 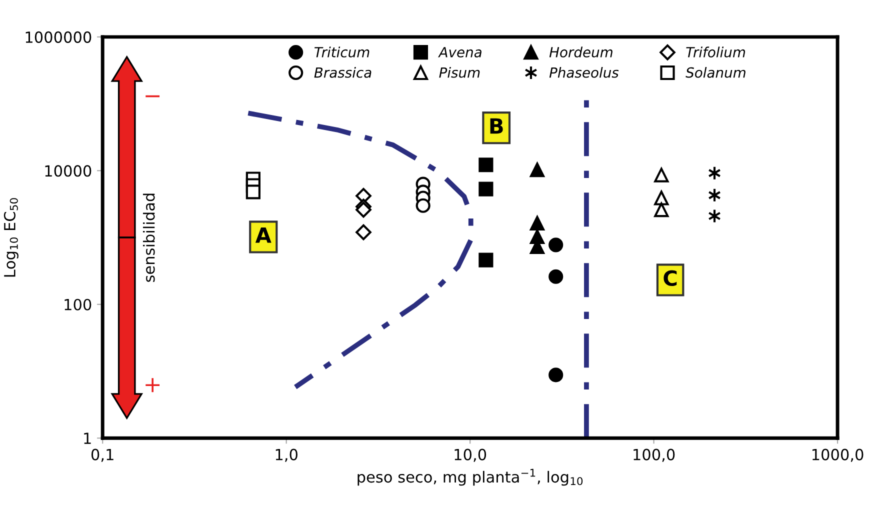 What do you see at coordinates (59, 37) in the screenshot?
I see `y-tick-label: 1000000` at bounding box center [59, 37].